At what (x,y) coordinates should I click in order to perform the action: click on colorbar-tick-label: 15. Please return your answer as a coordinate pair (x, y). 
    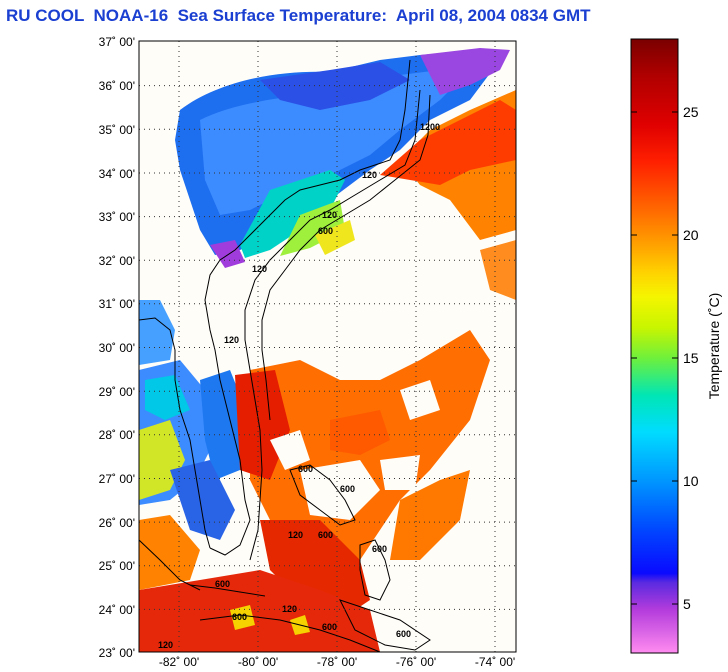
    Looking at the image, I should click on (691, 358).